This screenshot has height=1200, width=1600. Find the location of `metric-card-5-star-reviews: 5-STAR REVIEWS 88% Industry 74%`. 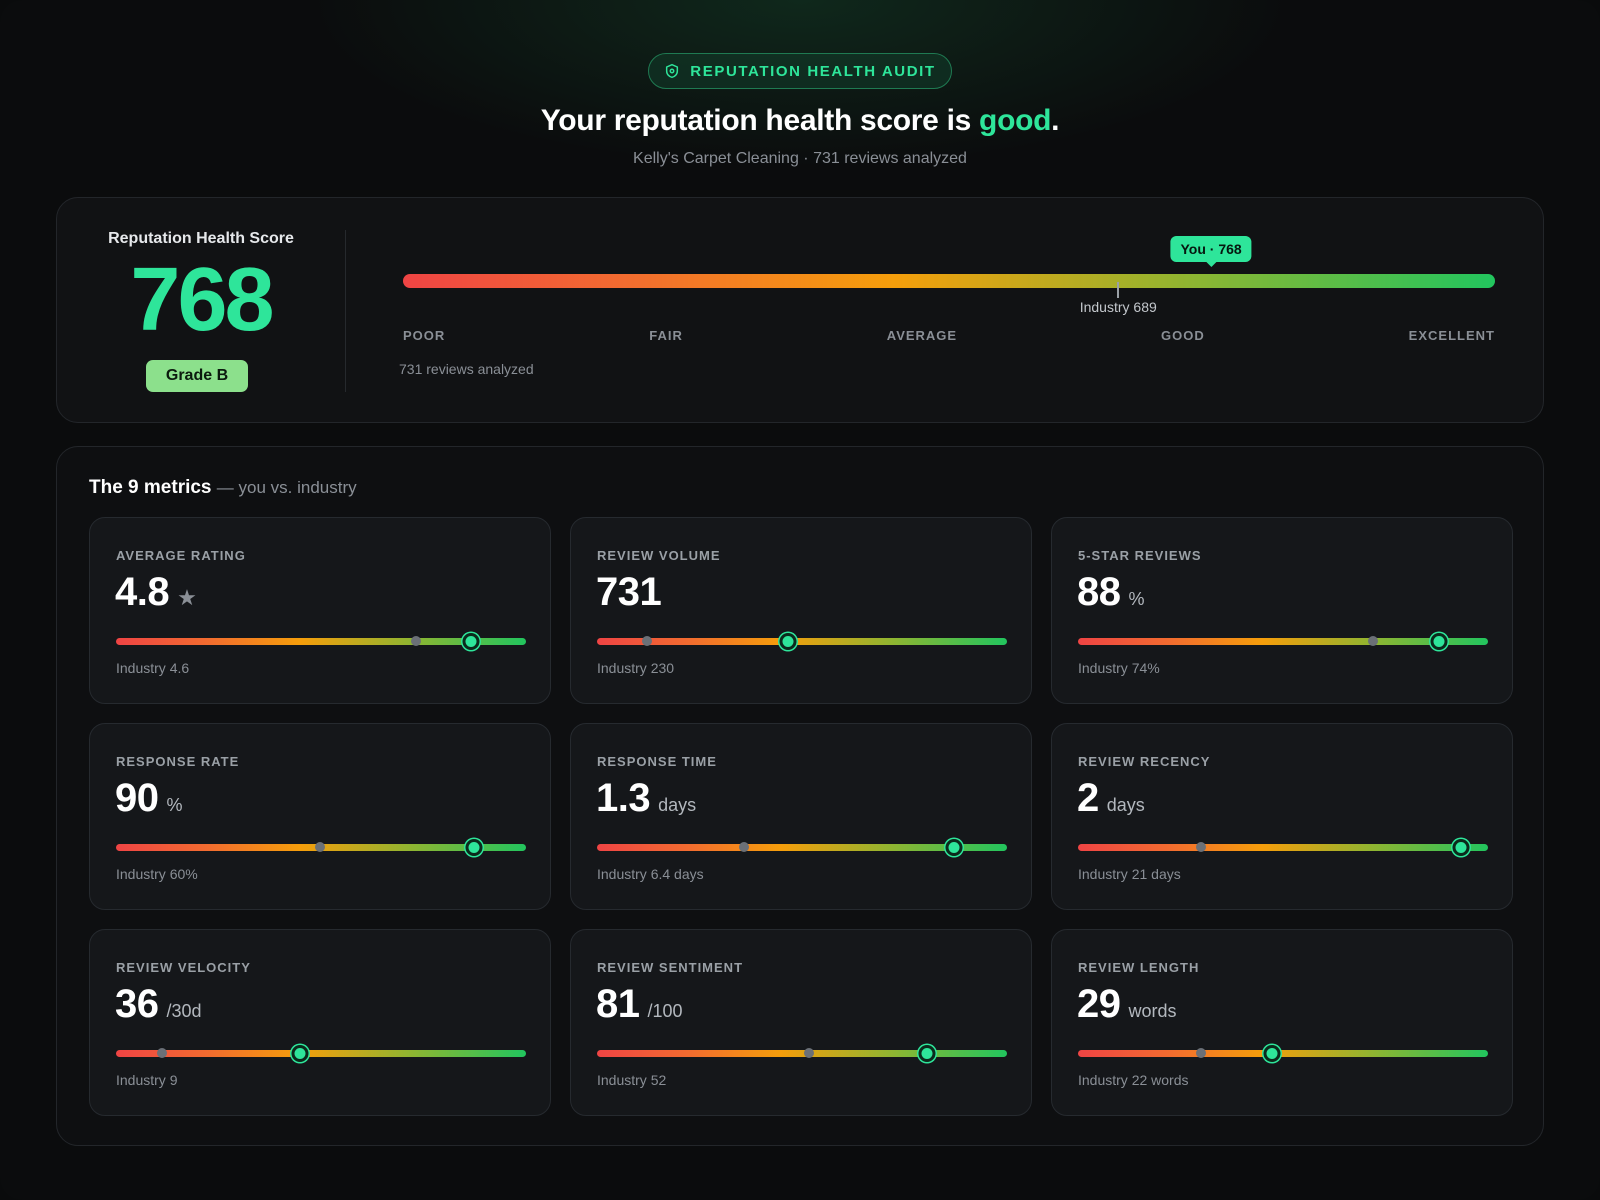

metric-card-5-star-reviews: 5-STAR REVIEWS 88% Industry 74% is located at coordinates (1282, 610).